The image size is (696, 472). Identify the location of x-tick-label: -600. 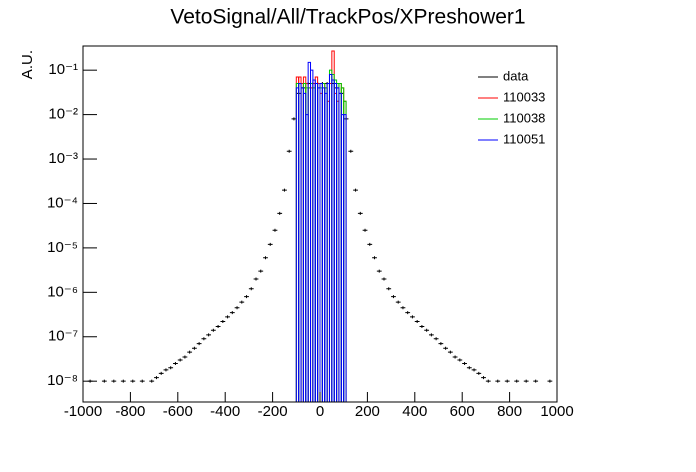
(178, 411).